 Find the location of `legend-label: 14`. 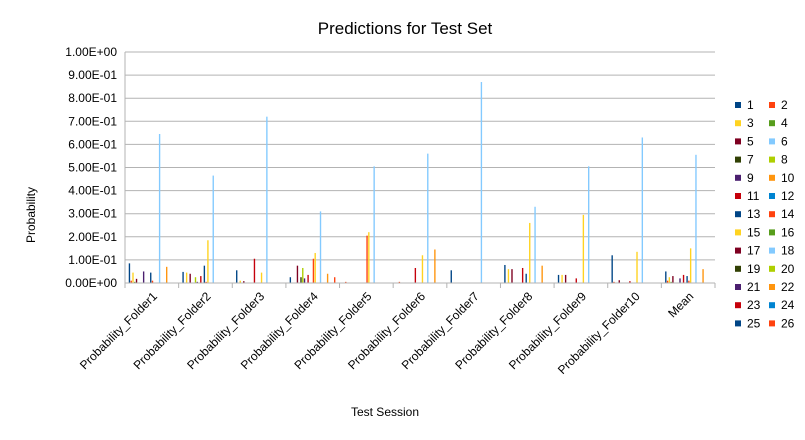

legend-label: 14 is located at coordinates (788, 214).